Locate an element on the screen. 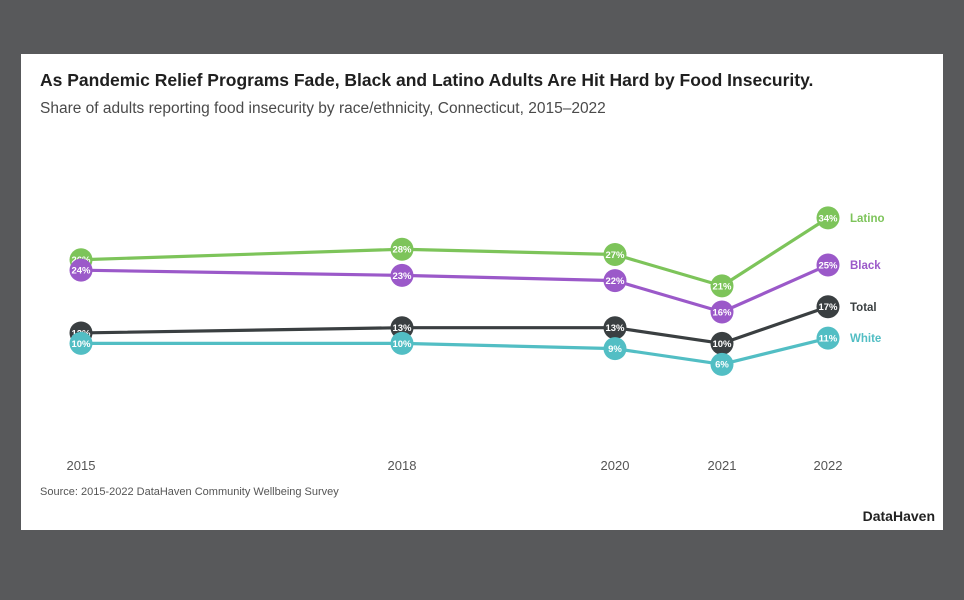 The image size is (964, 600). series-name-label: Black is located at coordinates (865, 266).